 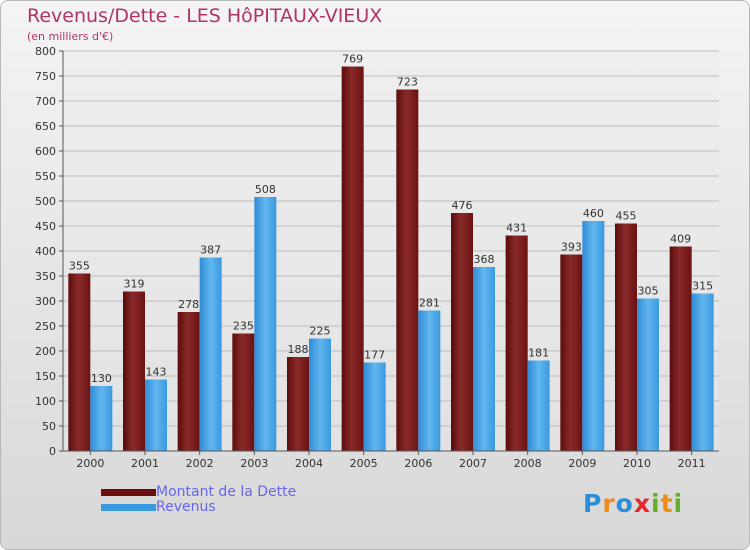 What do you see at coordinates (538, 353) in the screenshot?
I see `data-label-revenus: 181` at bounding box center [538, 353].